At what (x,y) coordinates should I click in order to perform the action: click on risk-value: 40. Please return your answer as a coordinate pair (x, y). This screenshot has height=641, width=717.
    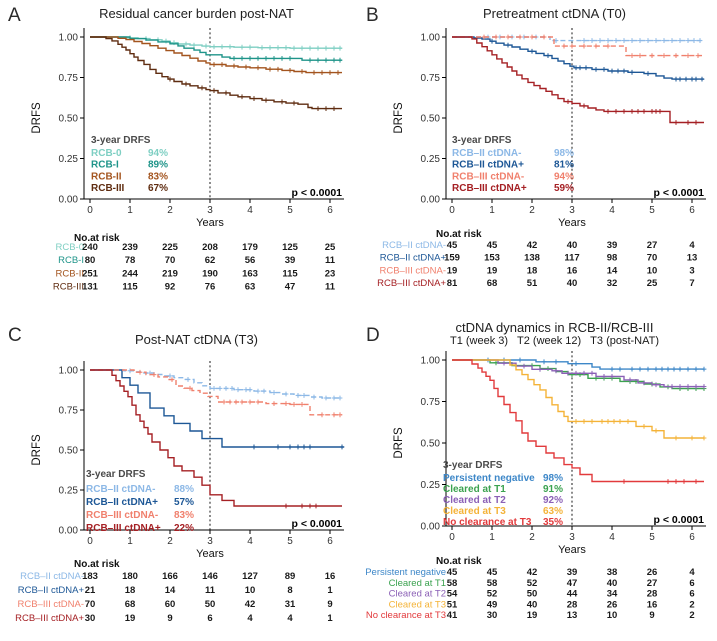
    Looking at the image, I should click on (532, 604).